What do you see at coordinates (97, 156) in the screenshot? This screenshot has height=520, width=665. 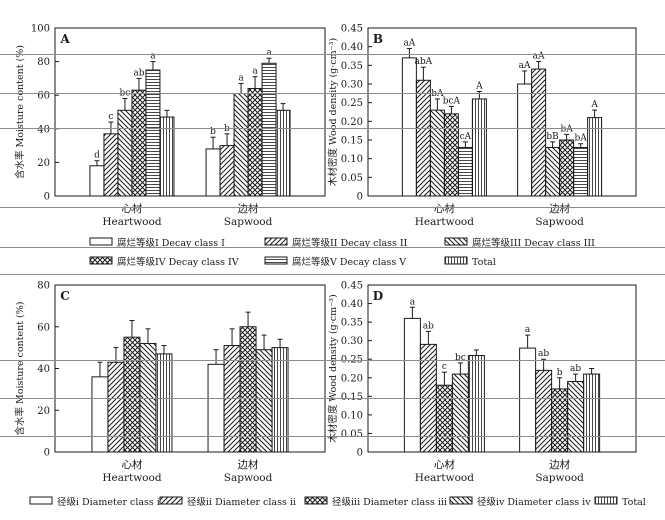 I see `data-label: d` at bounding box center [97, 156].